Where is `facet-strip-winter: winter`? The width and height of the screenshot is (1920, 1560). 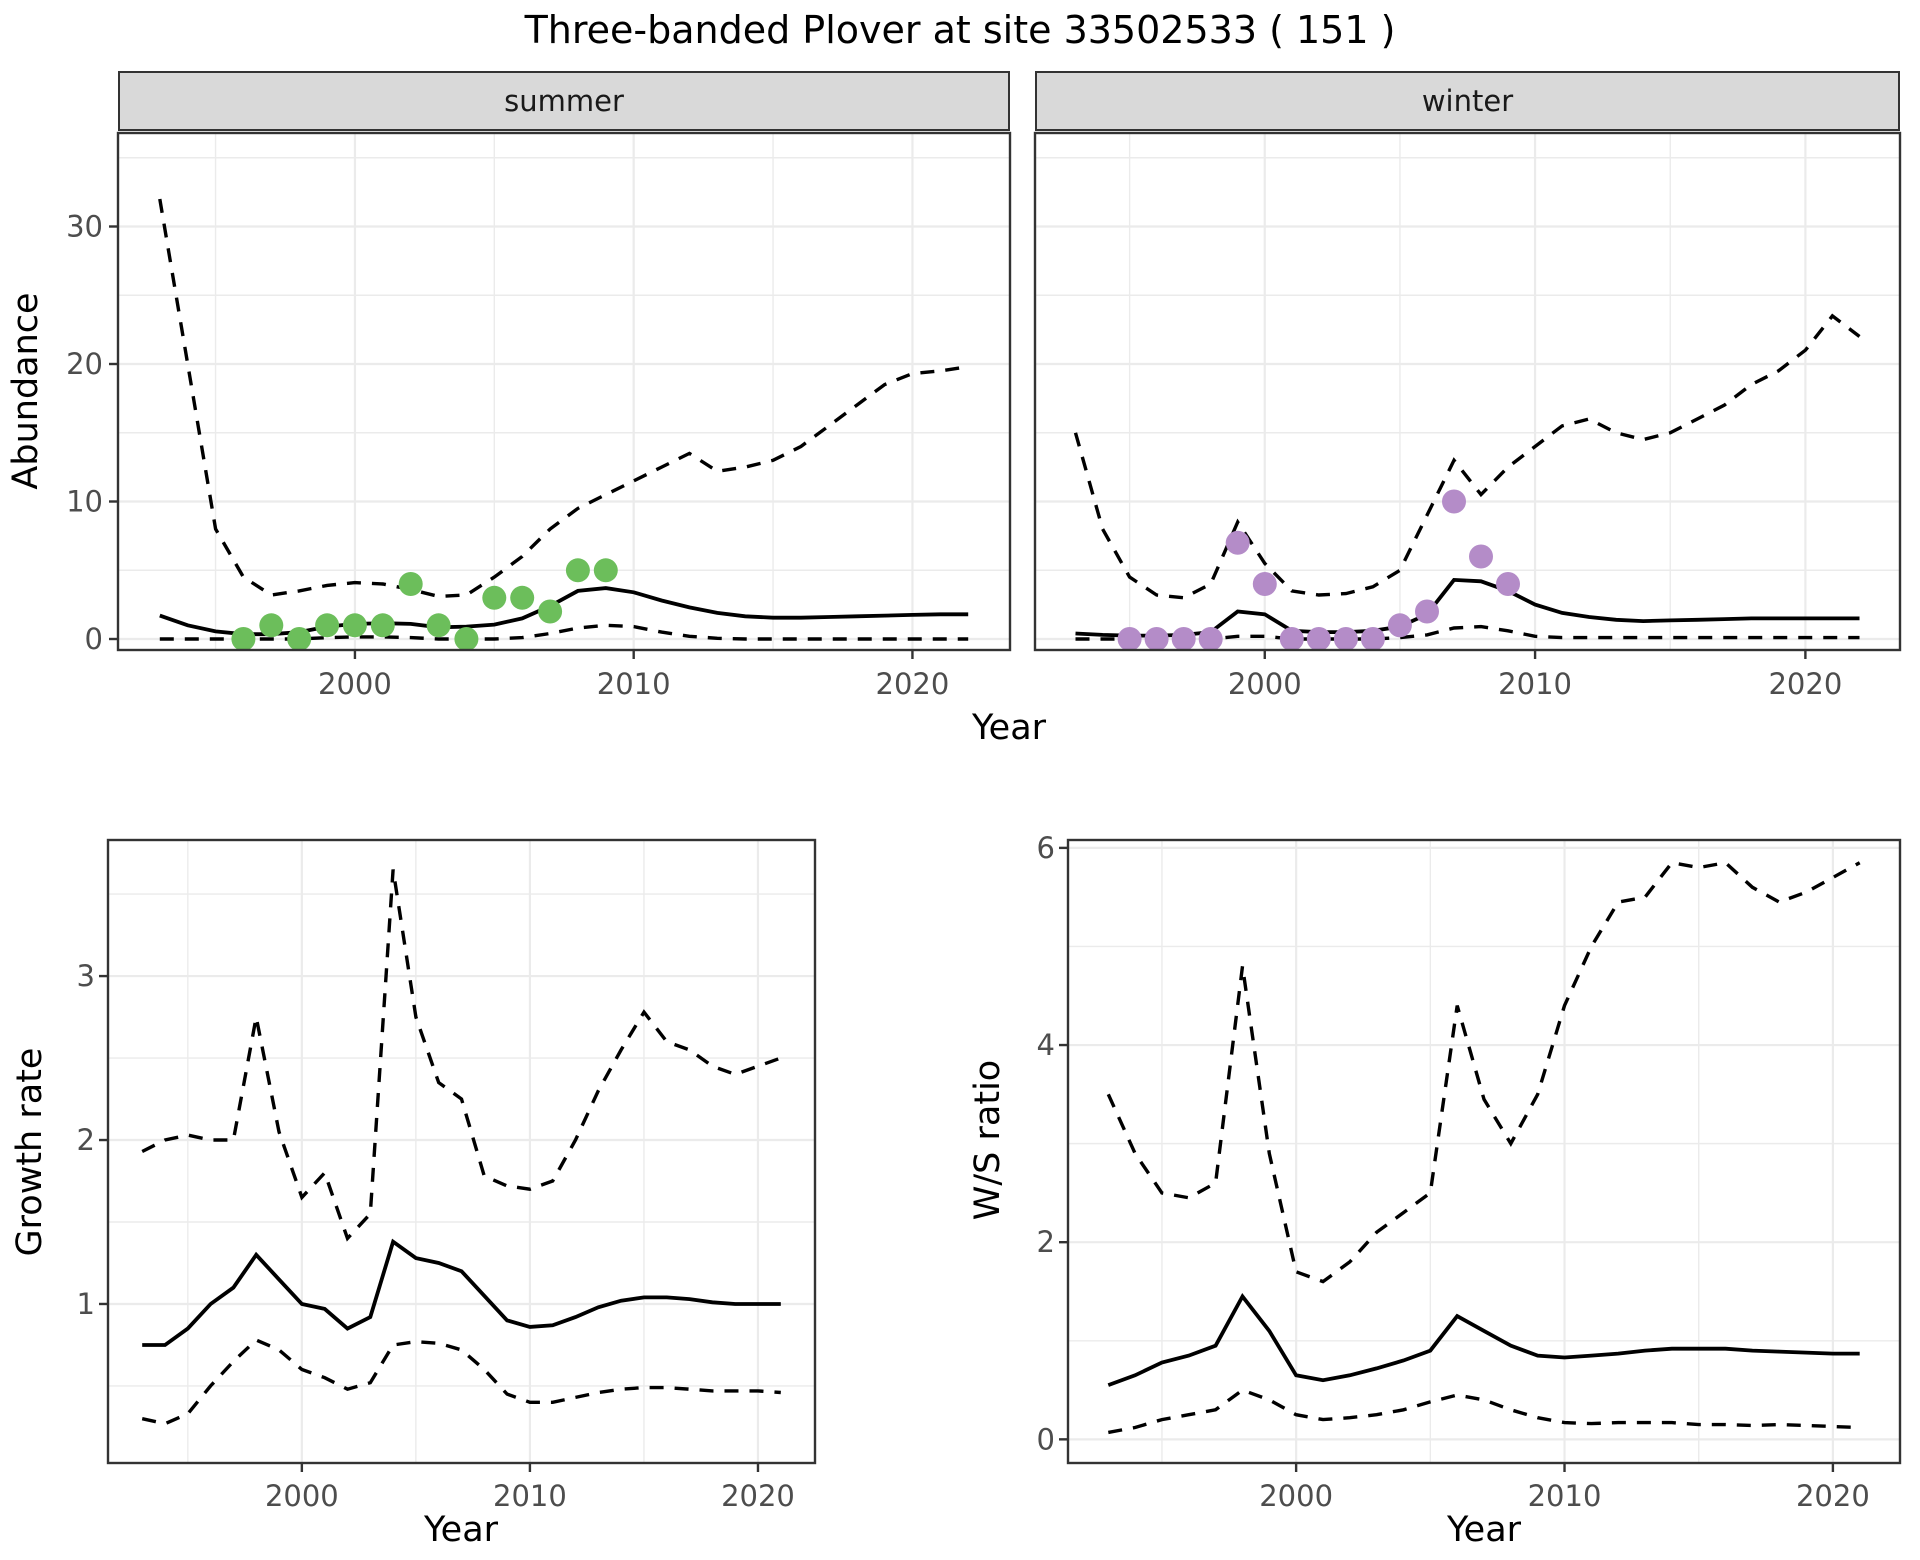
facet-strip-winter: winter is located at coordinates (1467, 101).